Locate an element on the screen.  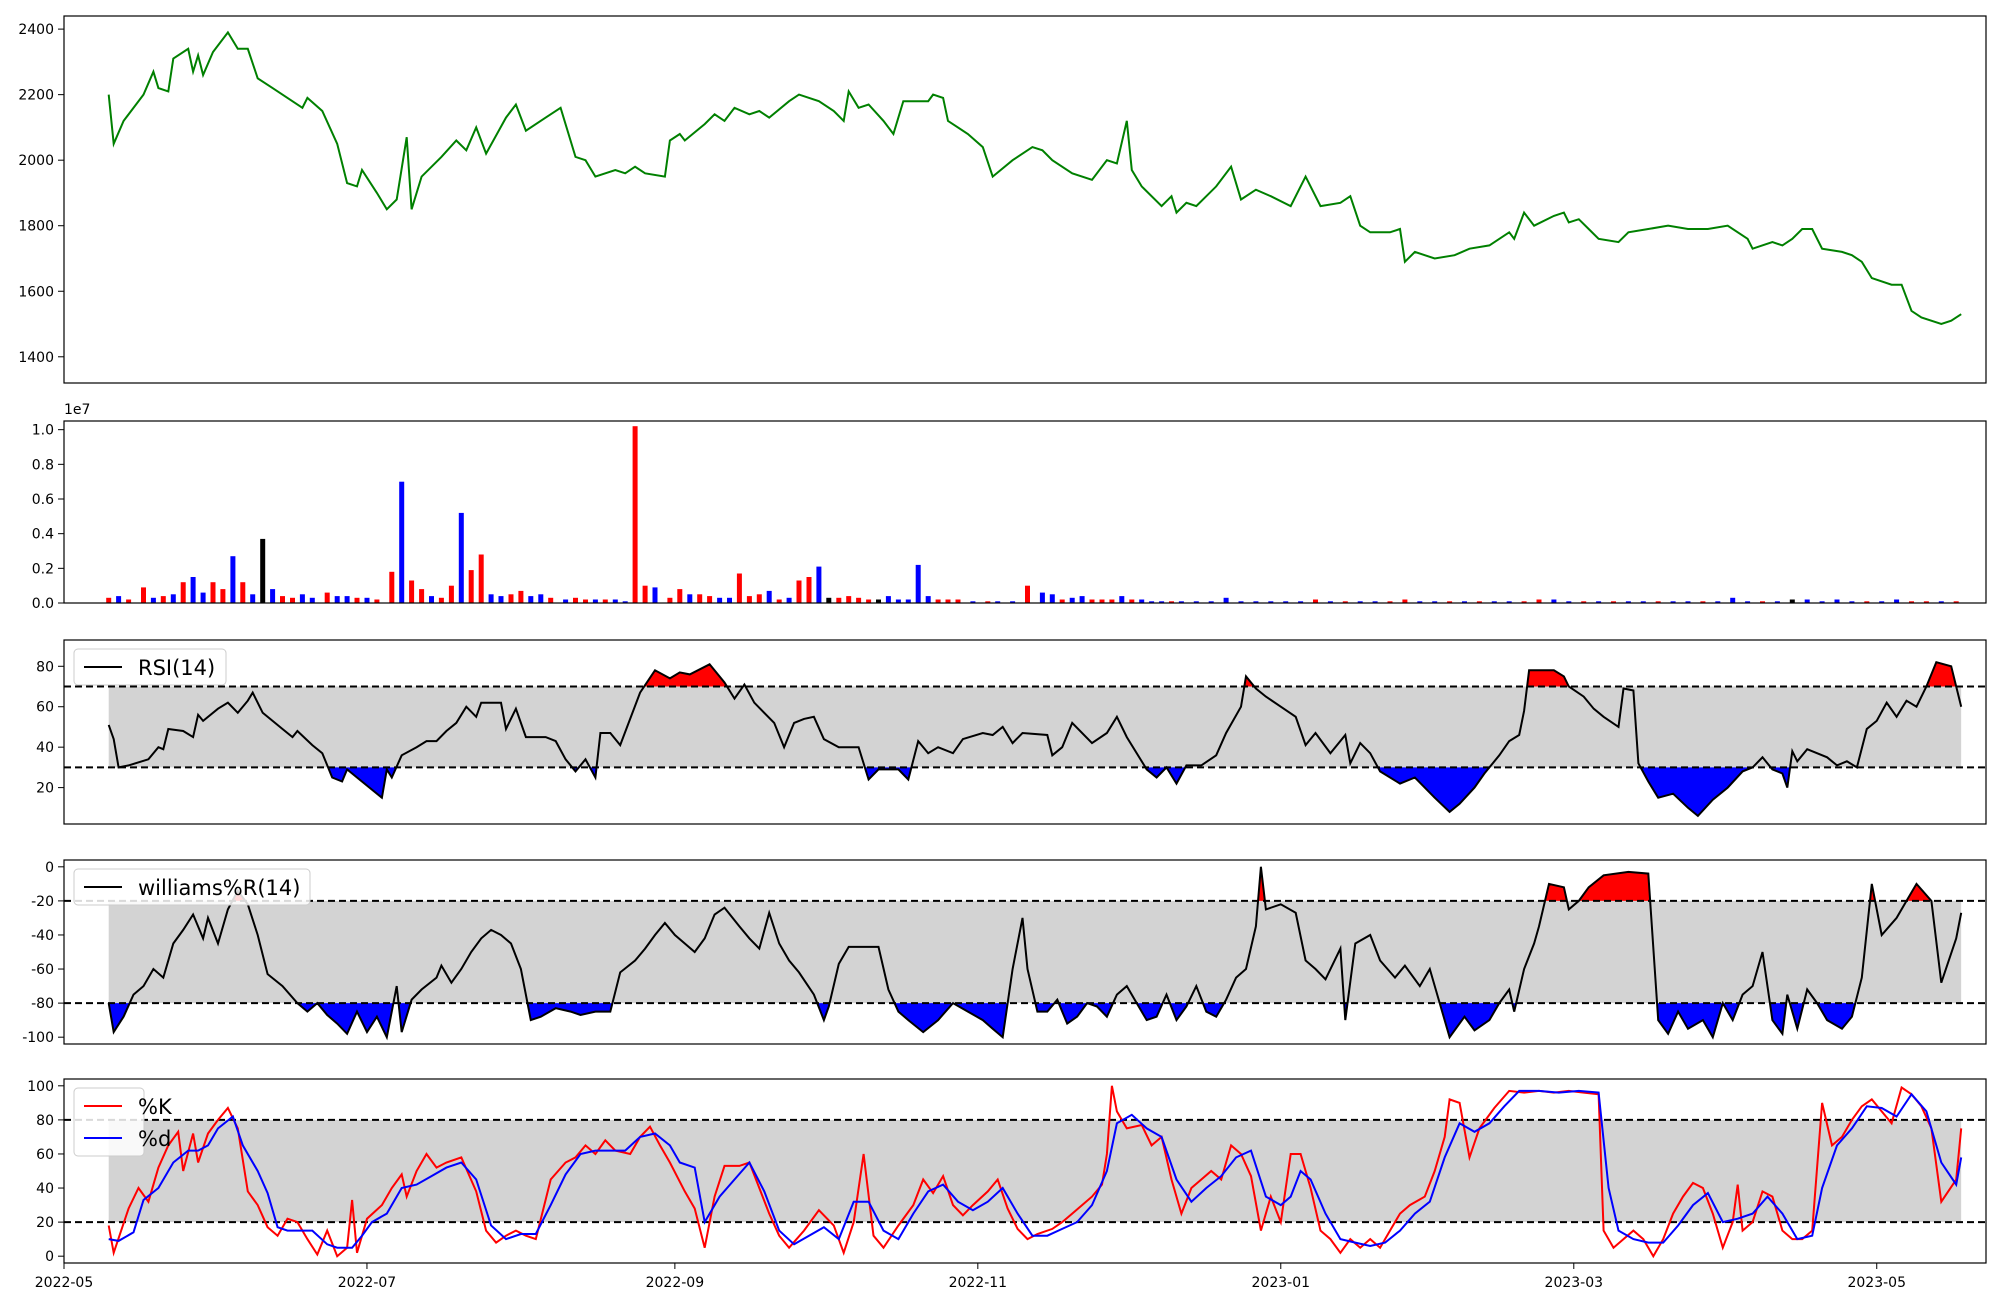
rsi-ytick-label: 80 is located at coordinates (45, 667).